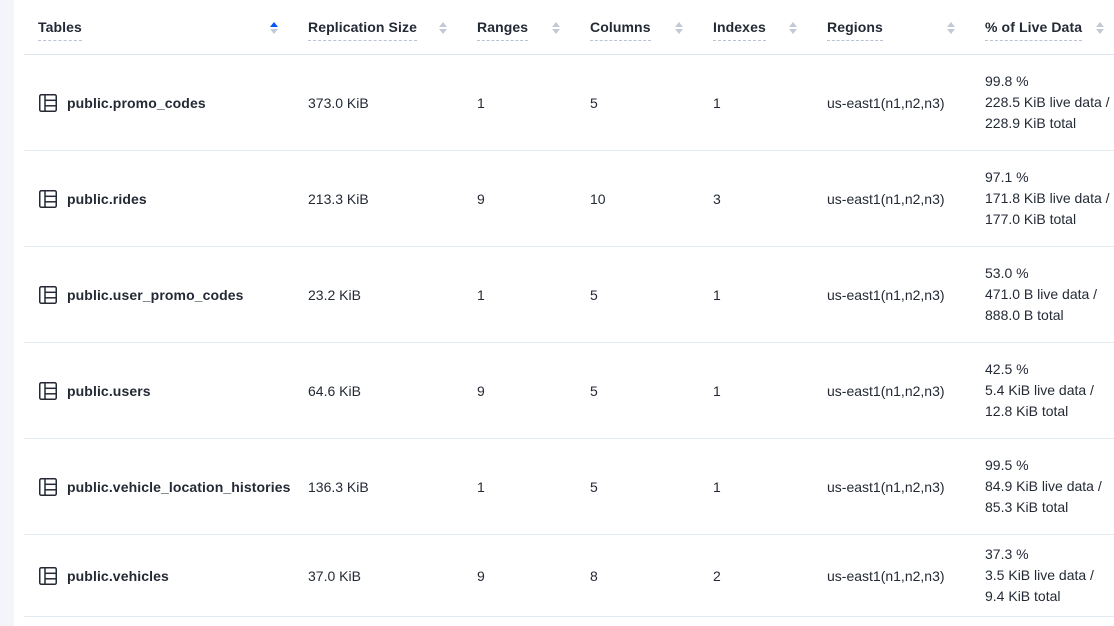 The height and width of the screenshot is (626, 1114). I want to click on table-name-link: public.promo_codes, so click(136, 102).